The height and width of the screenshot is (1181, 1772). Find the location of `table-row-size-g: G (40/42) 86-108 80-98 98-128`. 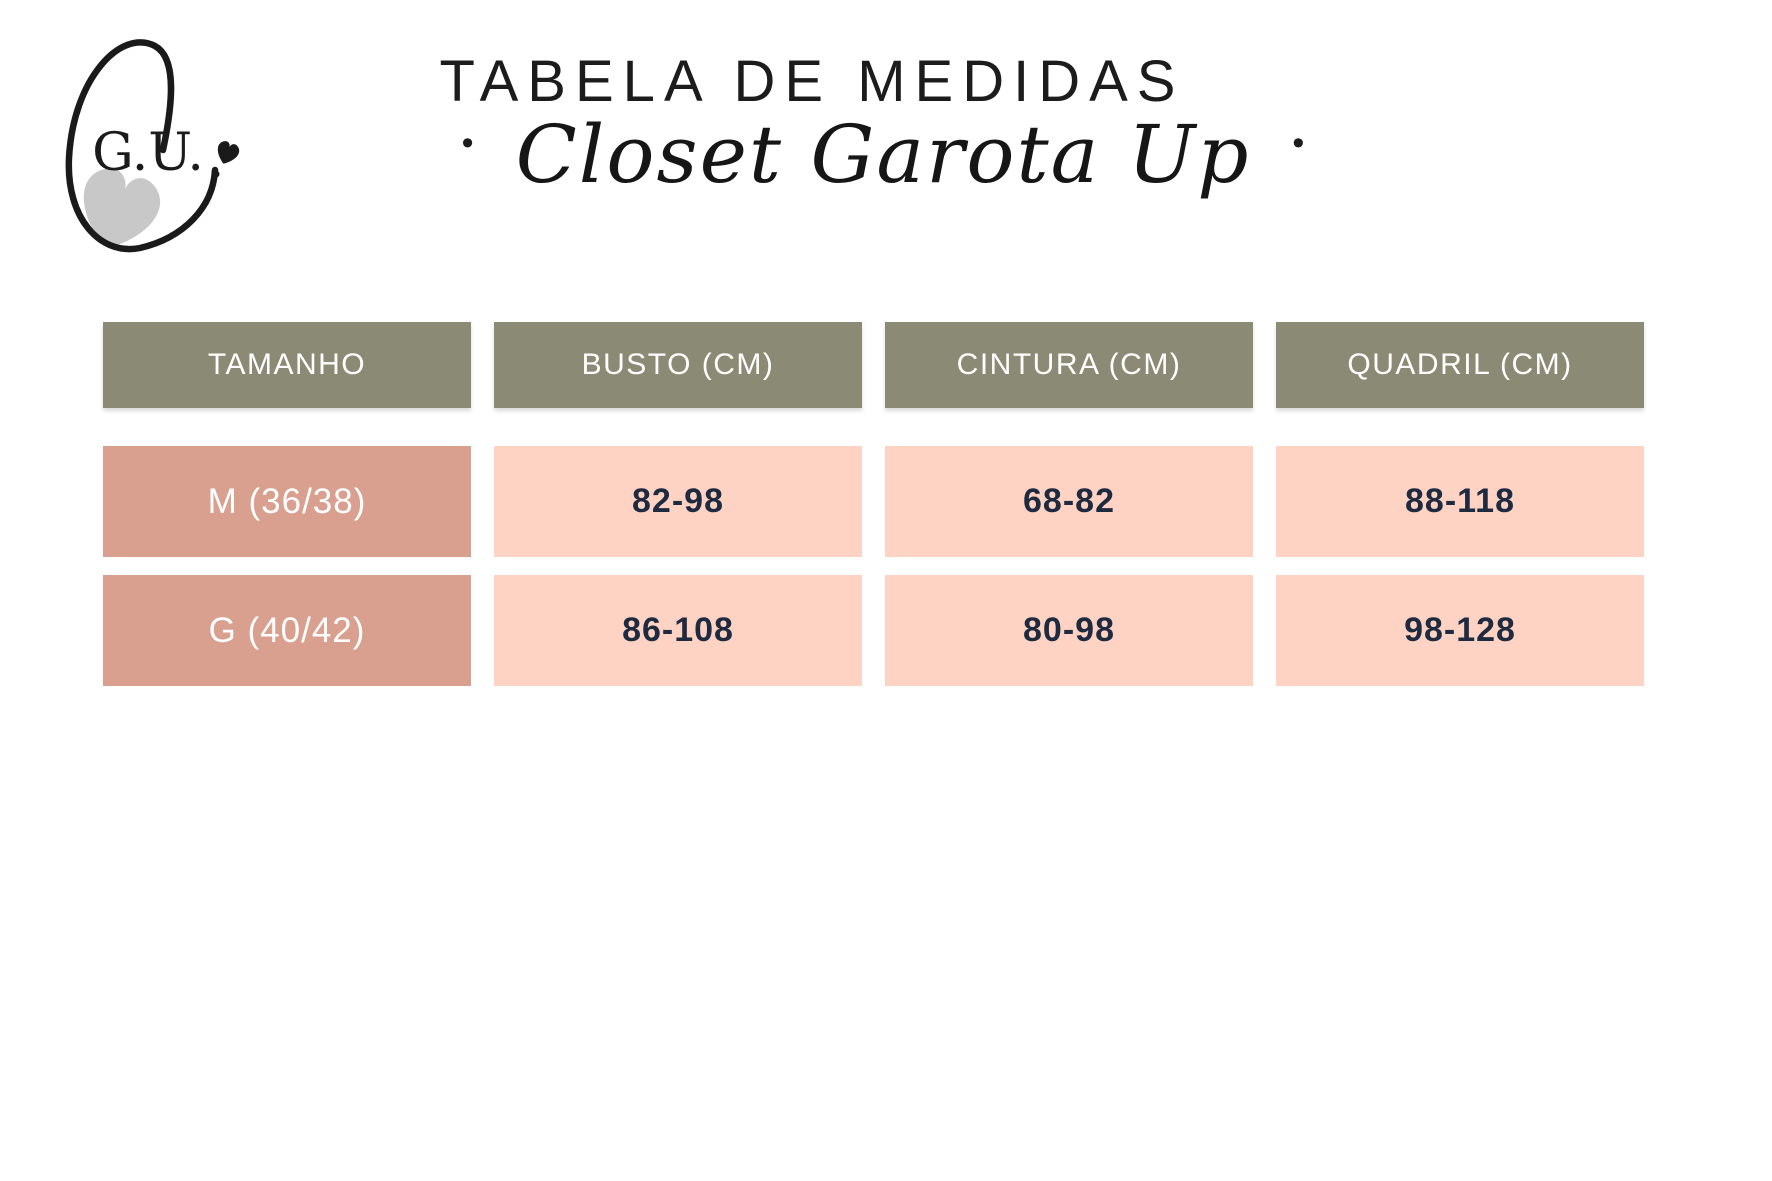

table-row-size-g: G (40/42) 86-108 80-98 98-128 is located at coordinates (873, 630).